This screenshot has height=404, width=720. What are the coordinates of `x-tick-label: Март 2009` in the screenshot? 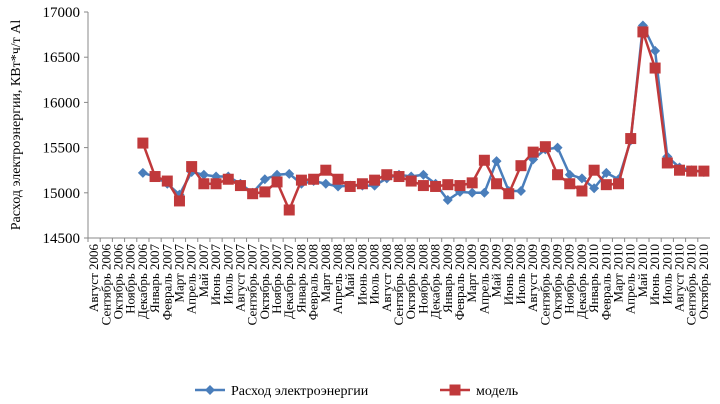 It's located at (471, 273).